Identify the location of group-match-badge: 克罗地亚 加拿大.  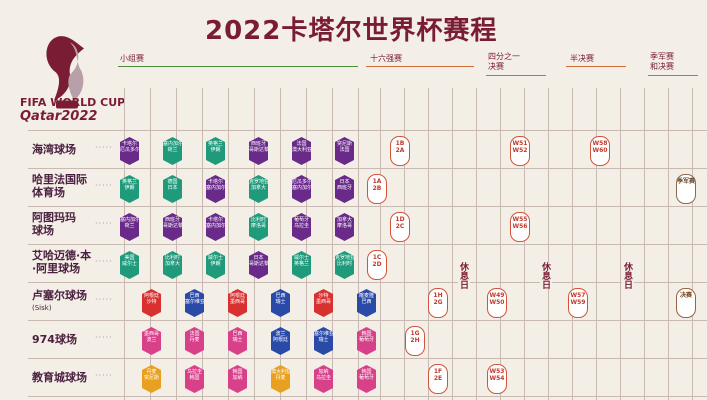
(258, 189).